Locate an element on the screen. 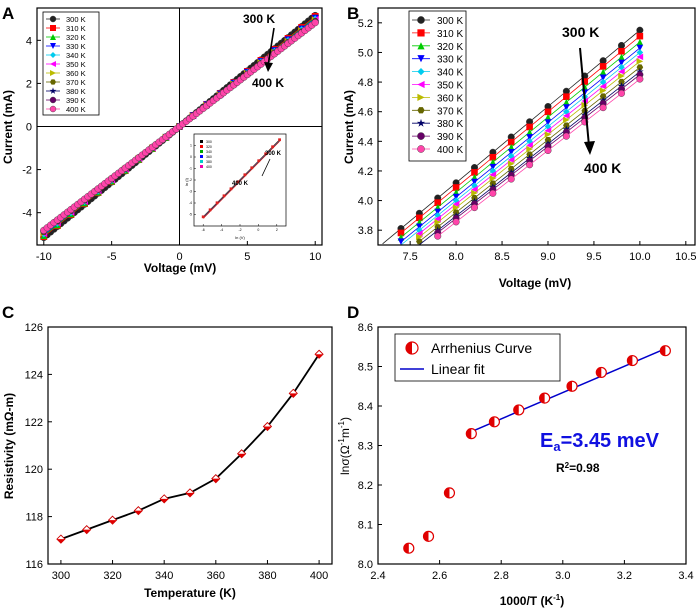  inset-x-tick-label: -6 is located at coordinates (203, 230).